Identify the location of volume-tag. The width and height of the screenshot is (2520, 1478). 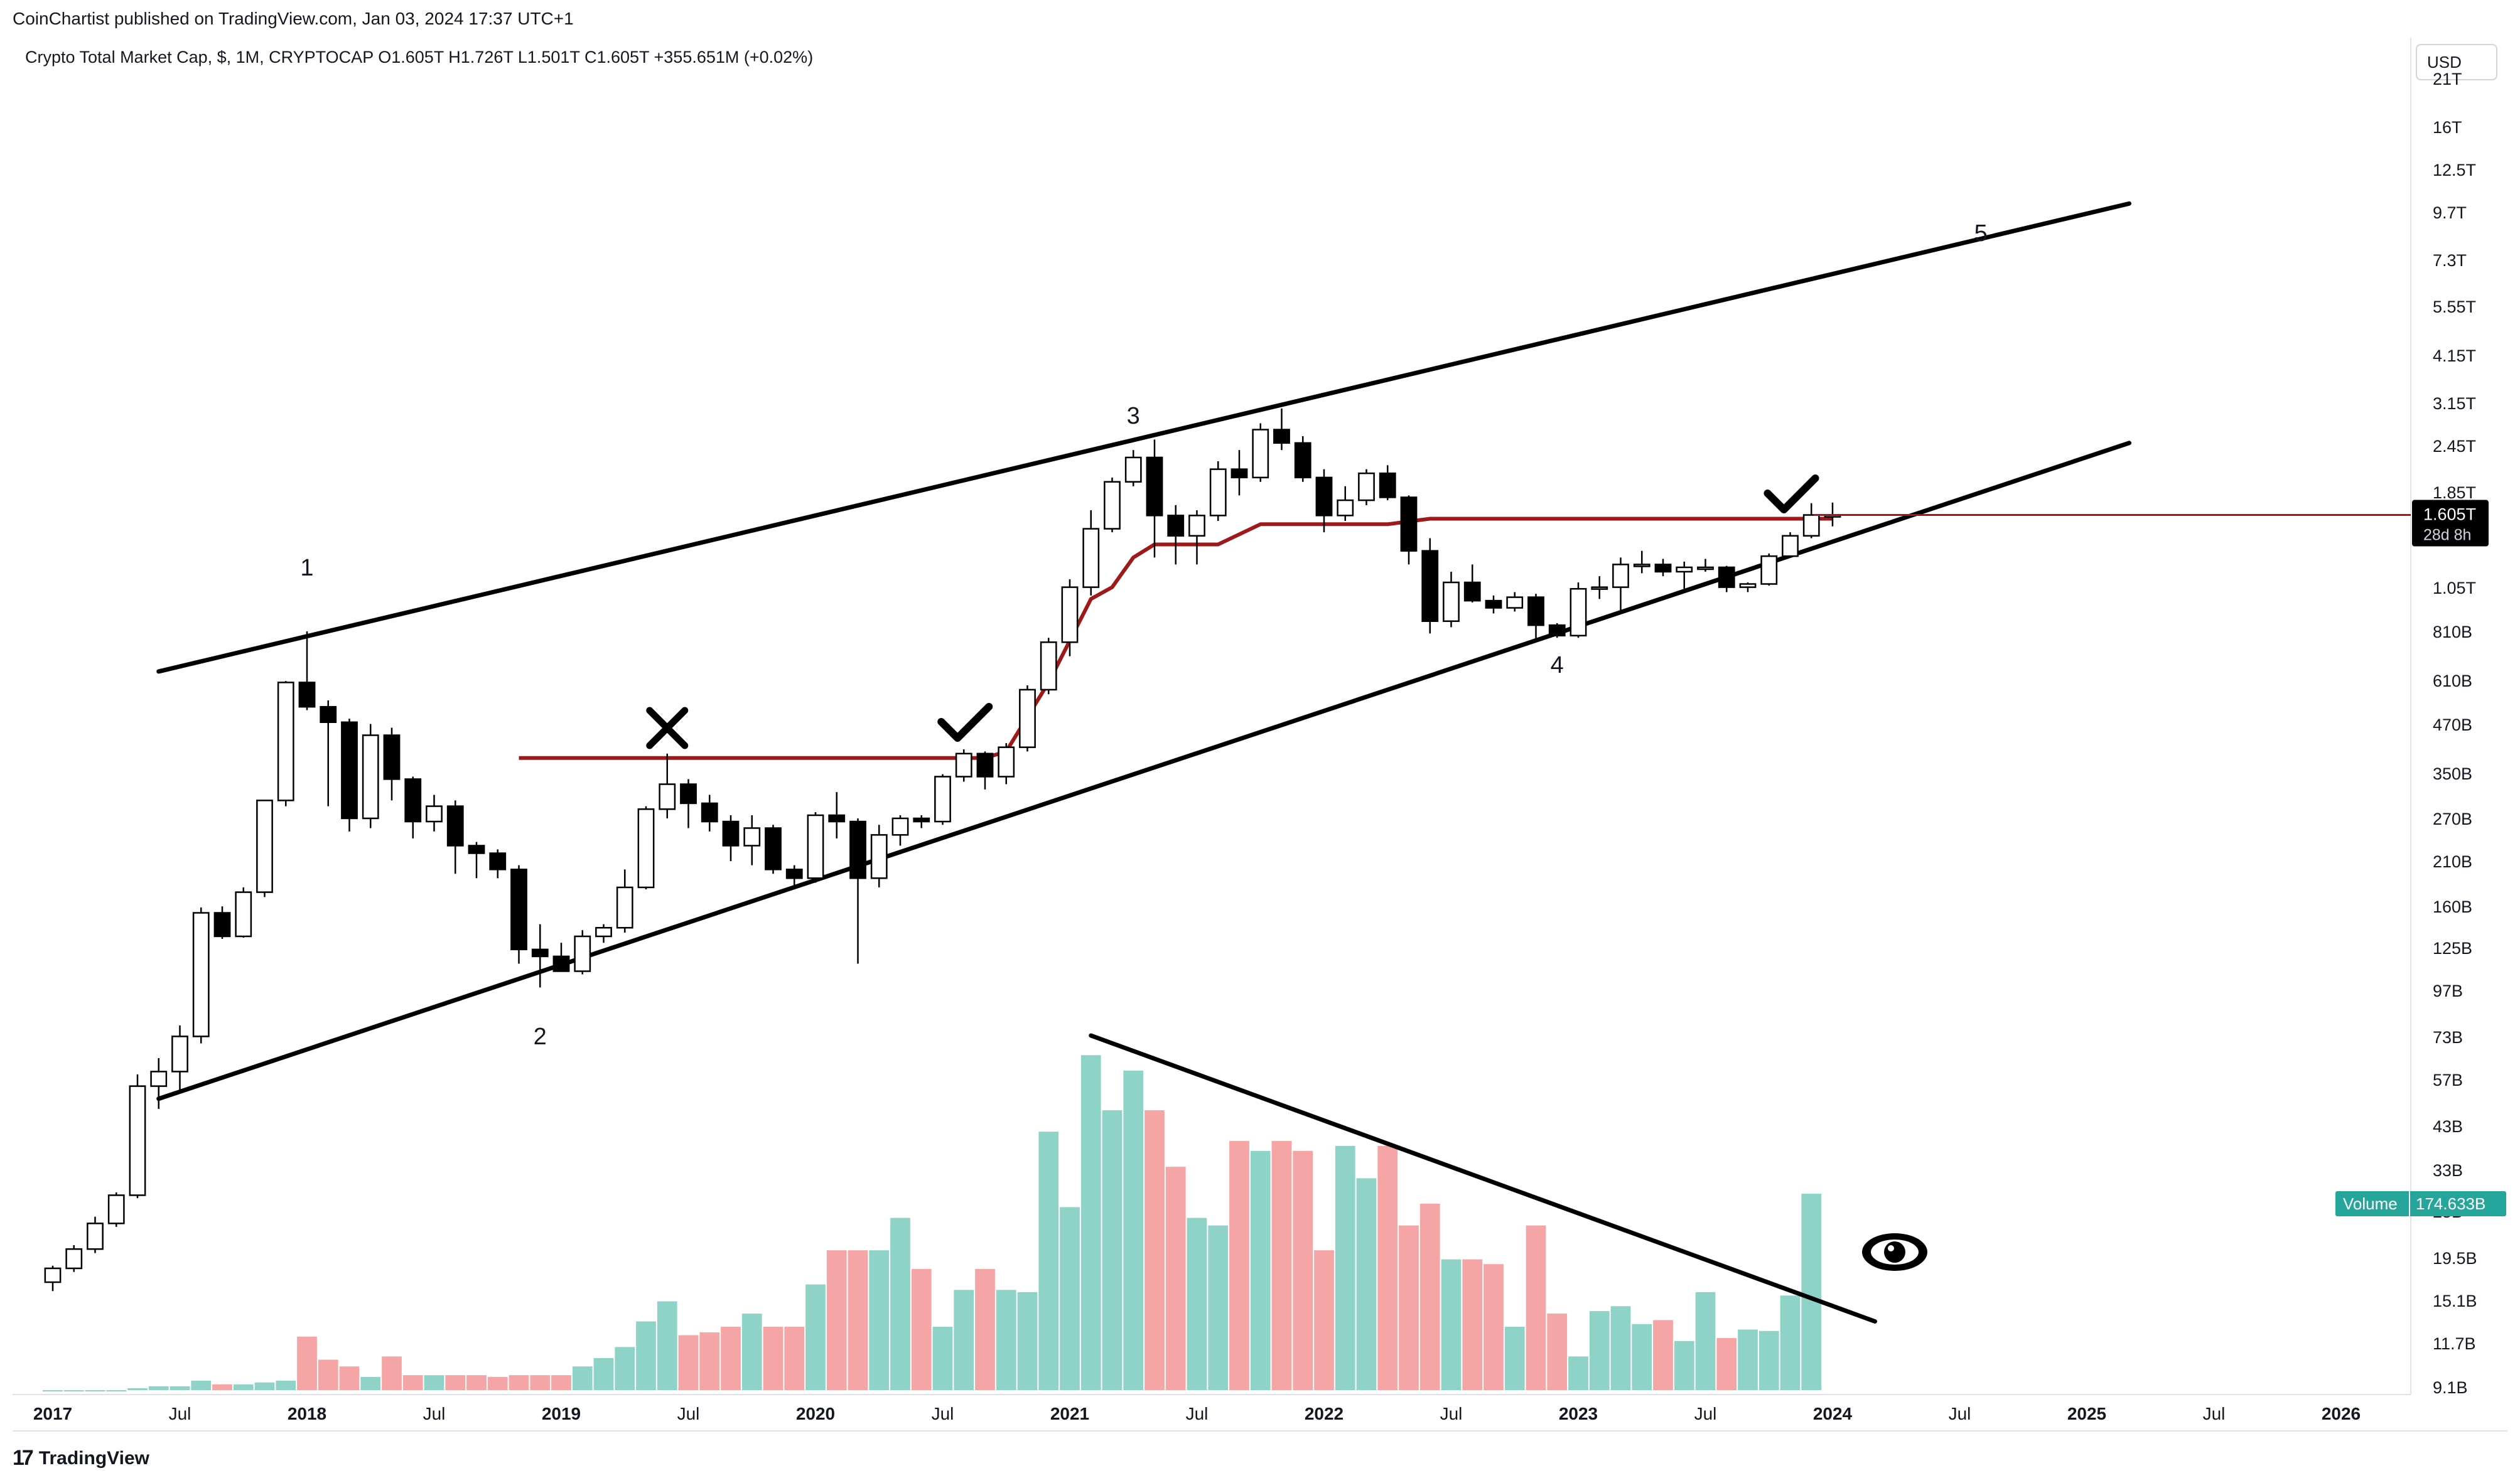
(2420, 1204).